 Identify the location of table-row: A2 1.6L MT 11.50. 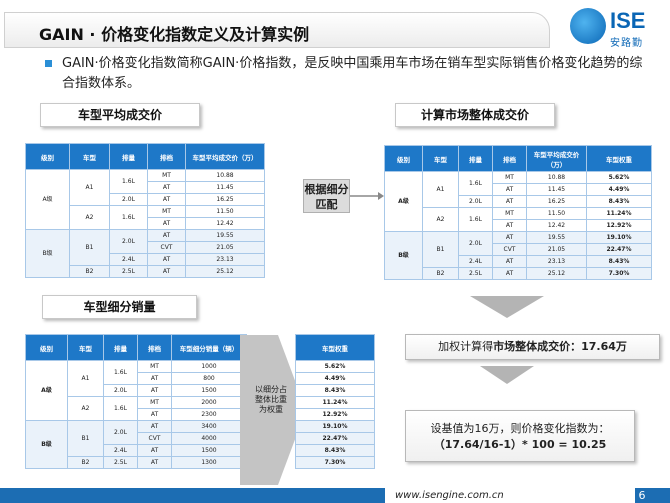
(145, 217).